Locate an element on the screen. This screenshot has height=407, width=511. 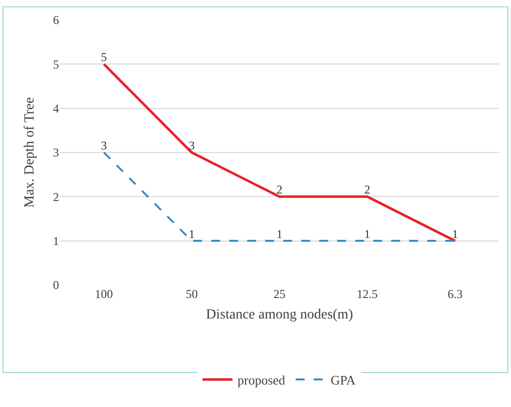
y-tick-label: 3 is located at coordinates (56, 153).